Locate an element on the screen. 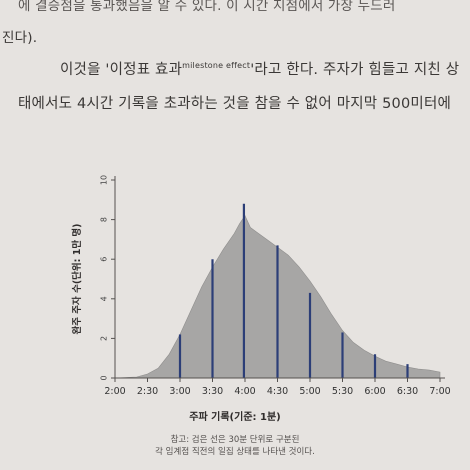  y-tick-label: 6 is located at coordinates (104, 259).